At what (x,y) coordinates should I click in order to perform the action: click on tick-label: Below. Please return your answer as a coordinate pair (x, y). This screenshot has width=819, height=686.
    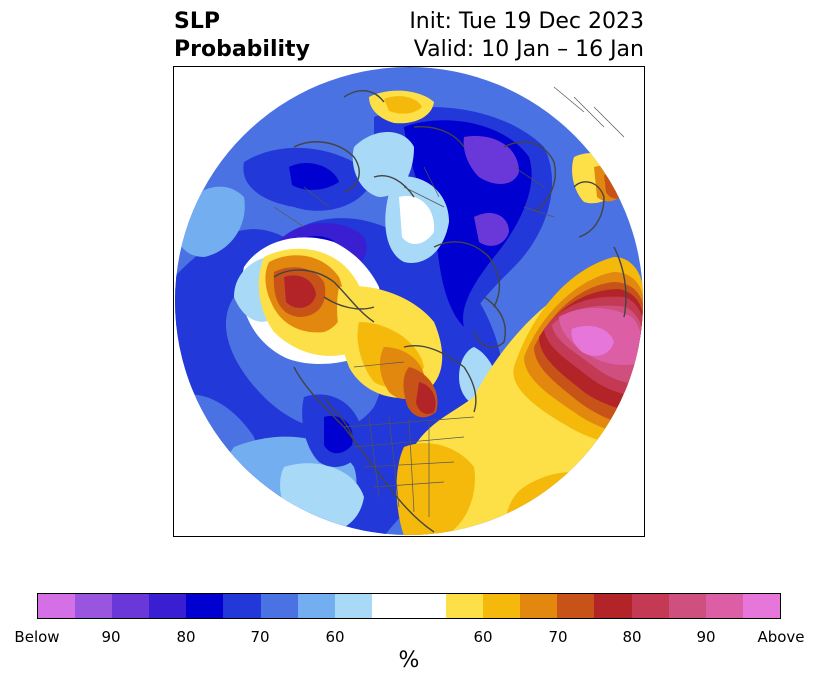
    Looking at the image, I should click on (37, 637).